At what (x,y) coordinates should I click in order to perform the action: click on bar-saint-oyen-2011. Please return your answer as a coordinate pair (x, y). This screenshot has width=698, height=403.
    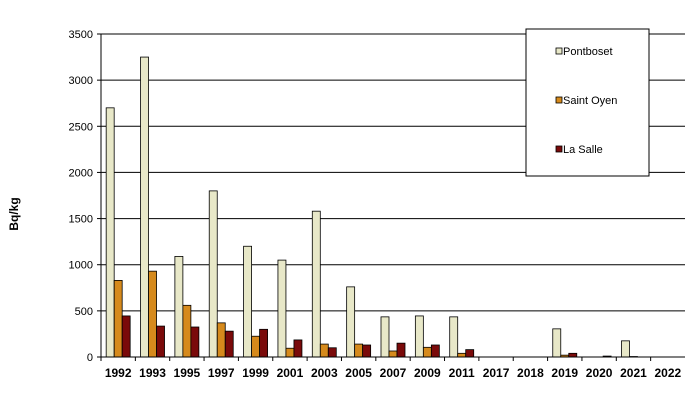
    Looking at the image, I should click on (462, 355).